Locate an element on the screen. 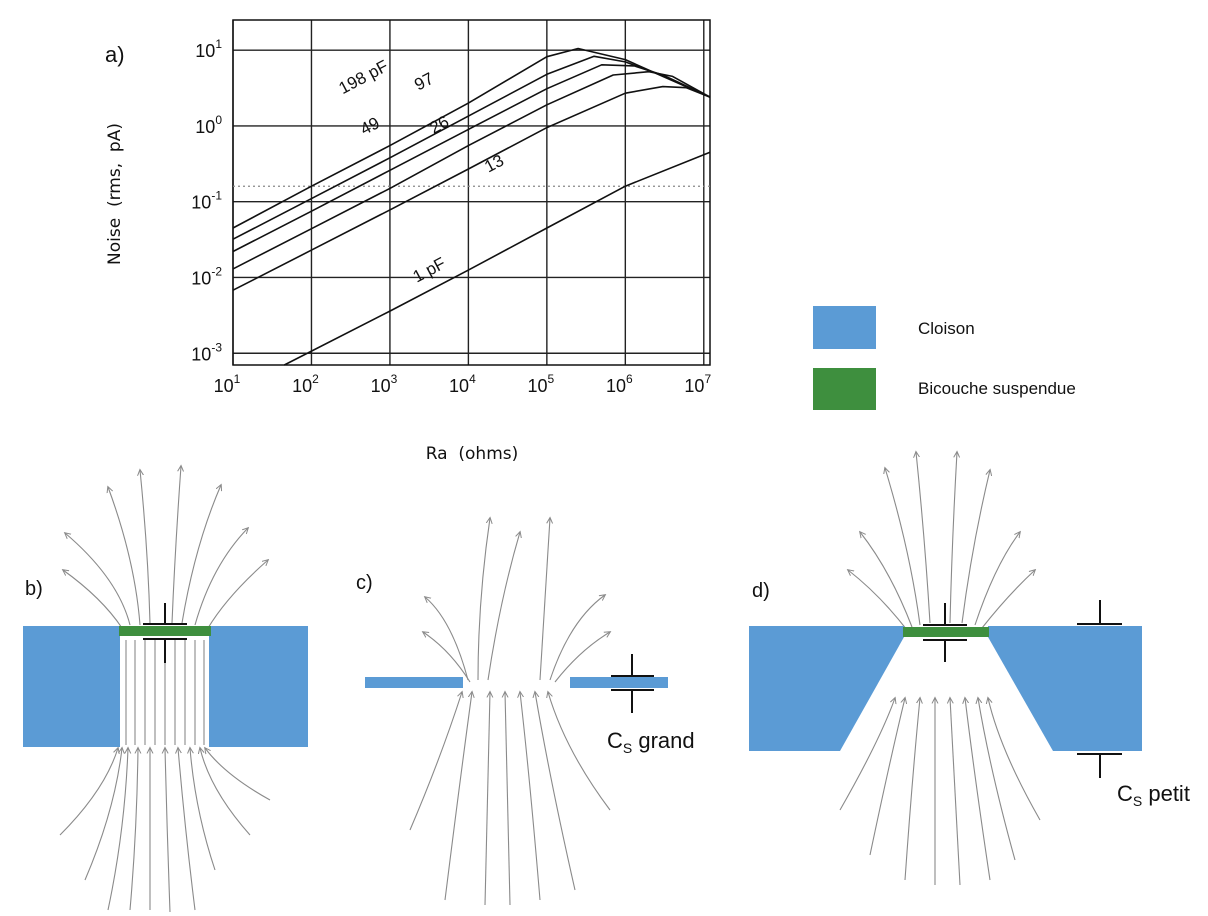 This screenshot has height=916, width=1208. field-lines-b is located at coordinates (165, 689).